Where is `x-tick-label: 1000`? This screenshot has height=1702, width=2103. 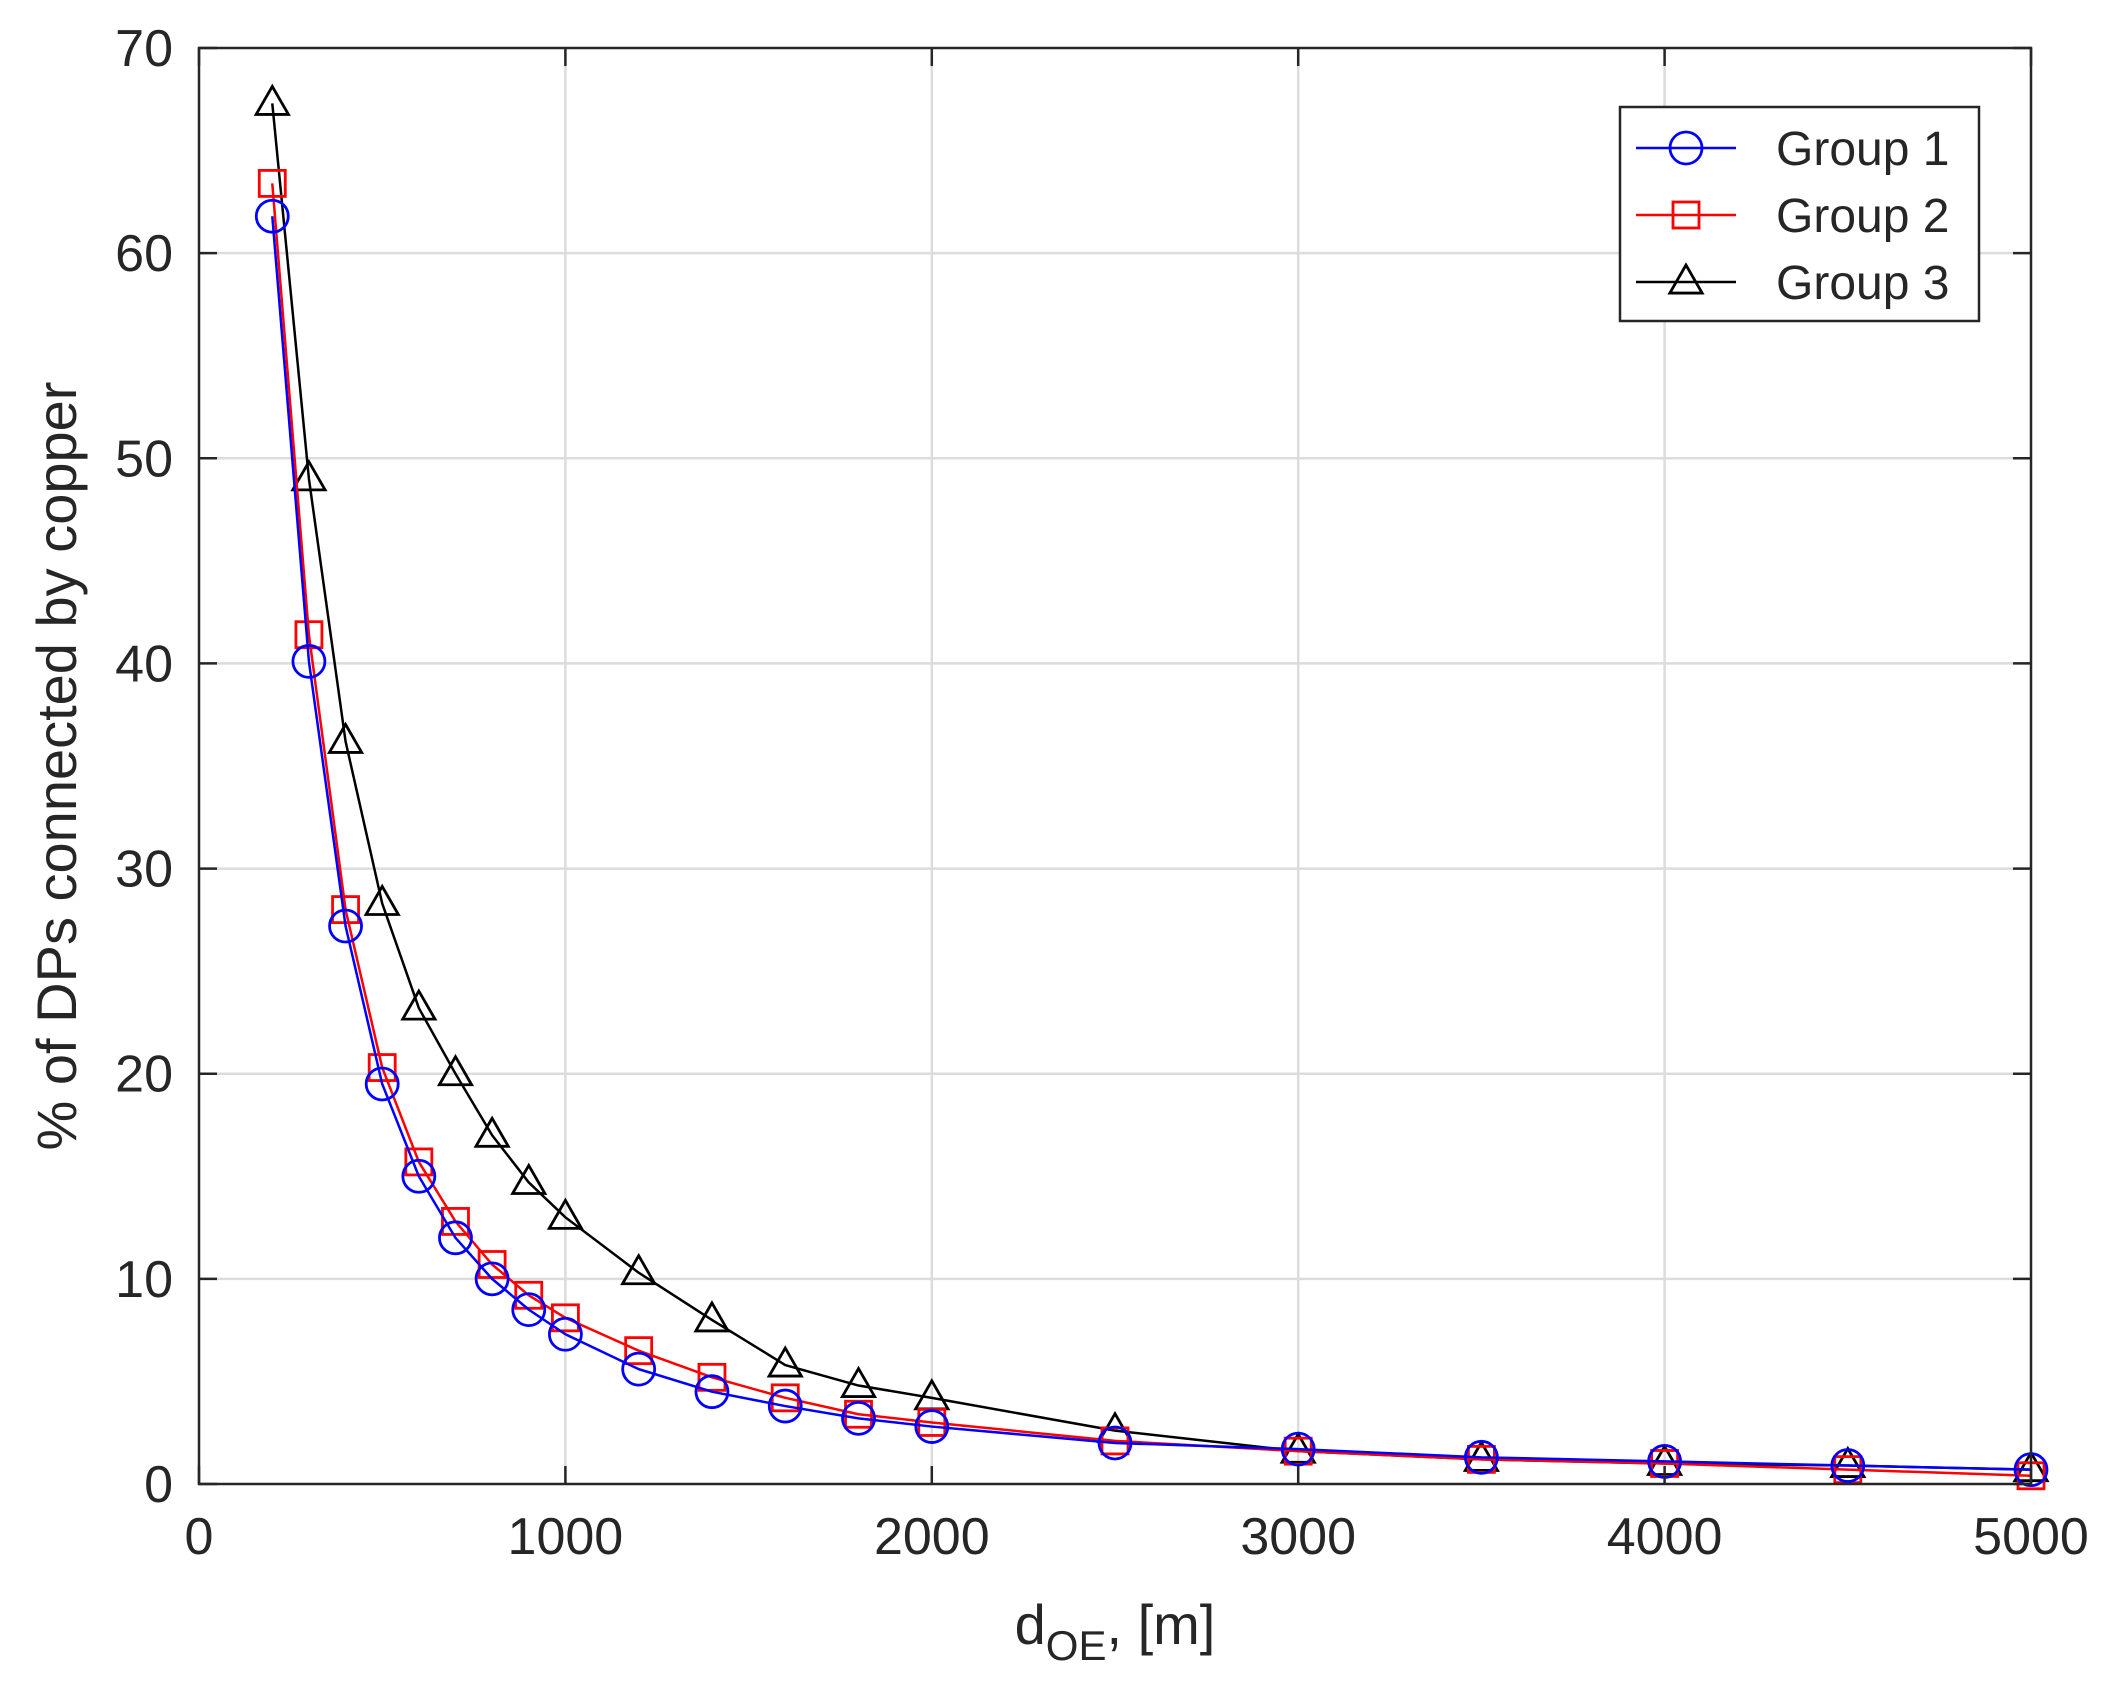 x-tick-label: 1000 is located at coordinates (566, 1537).